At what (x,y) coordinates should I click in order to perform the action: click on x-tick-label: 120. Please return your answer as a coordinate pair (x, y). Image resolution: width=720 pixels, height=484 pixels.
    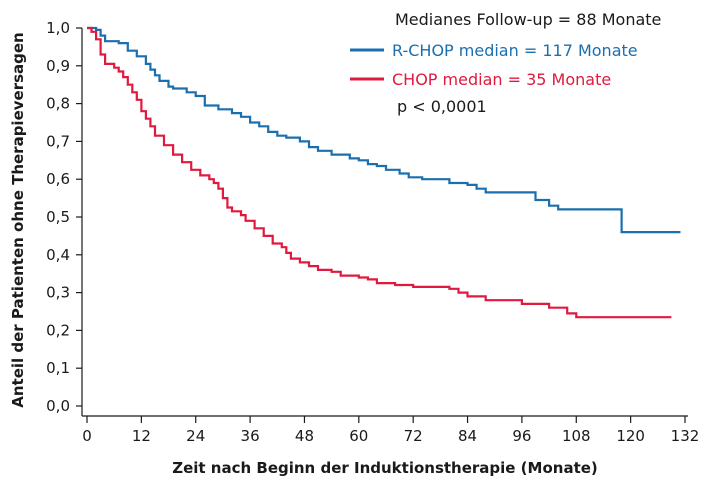
    Looking at the image, I should click on (630, 436).